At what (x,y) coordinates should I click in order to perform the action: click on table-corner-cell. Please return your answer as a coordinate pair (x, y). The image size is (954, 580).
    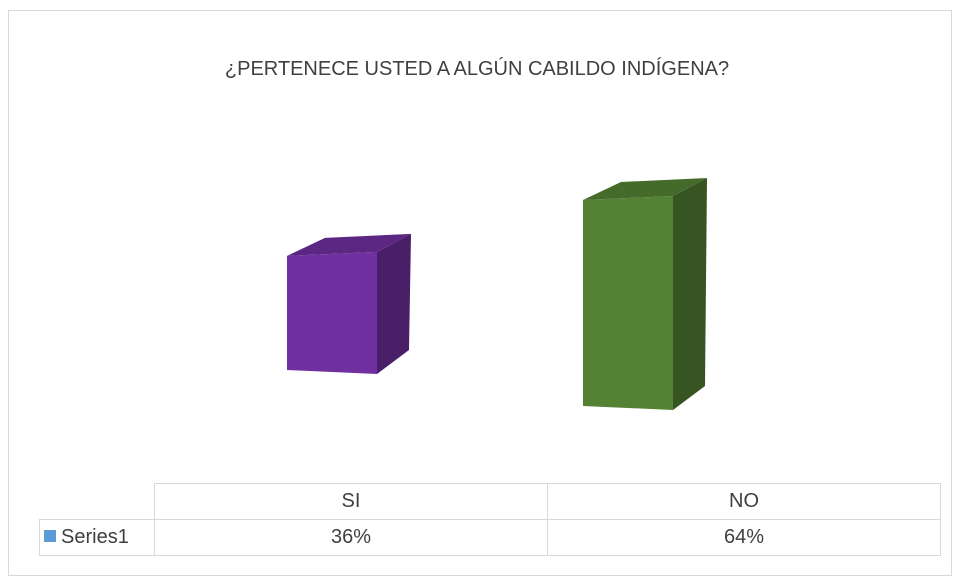
    Looking at the image, I should click on (97, 501).